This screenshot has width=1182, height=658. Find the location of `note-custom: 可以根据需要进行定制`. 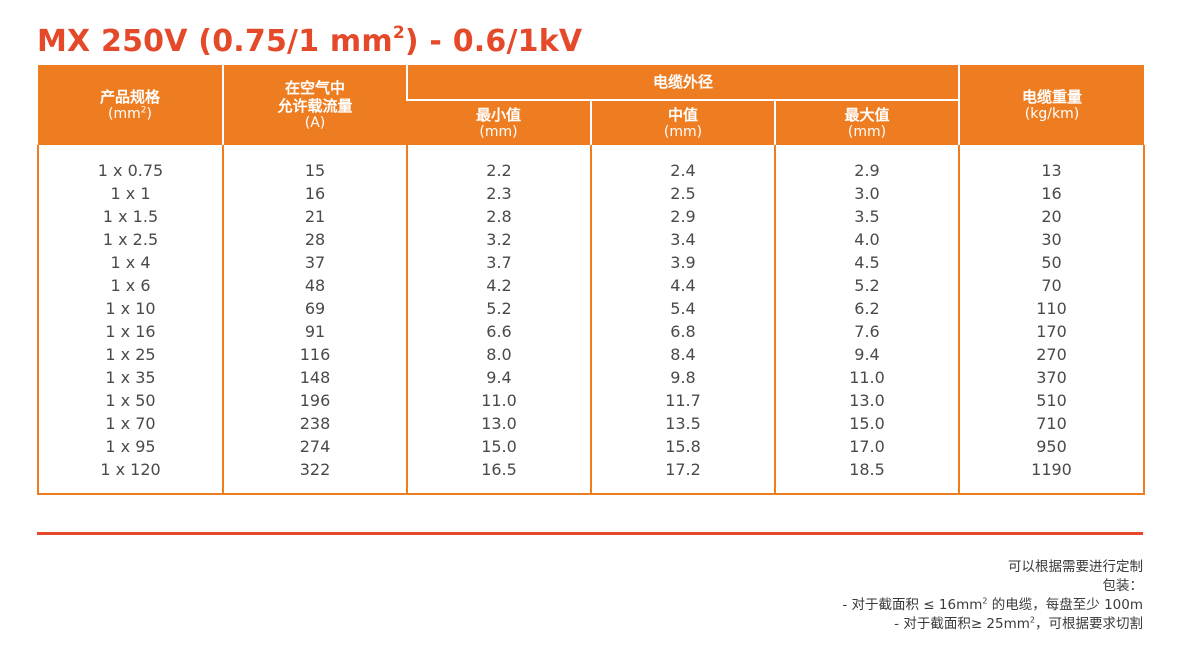

note-custom: 可以根据需要进行定制 is located at coordinates (1075, 567).